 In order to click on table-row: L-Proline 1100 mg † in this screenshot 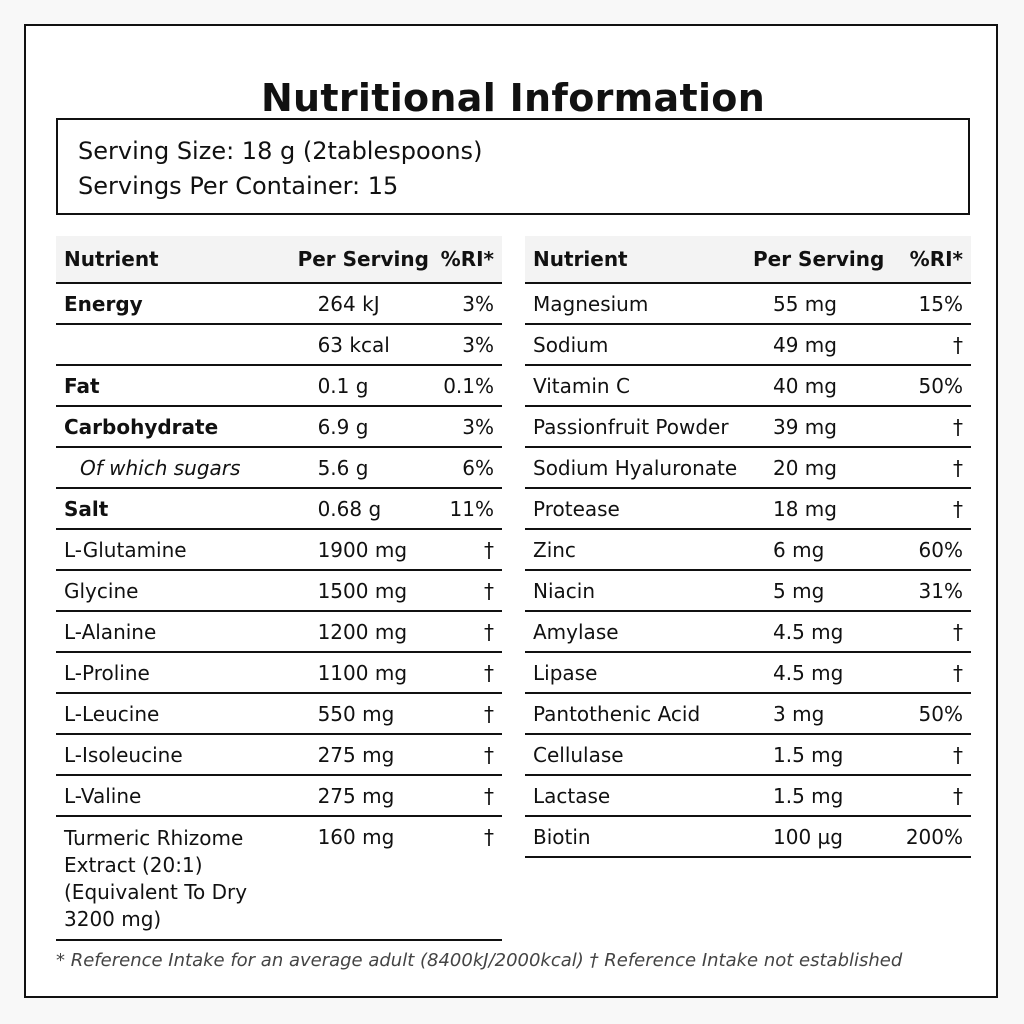, I will do `click(279, 673)`.